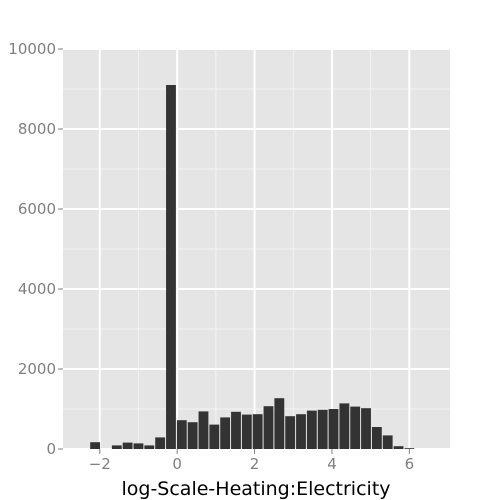 This screenshot has height=500, width=500. Describe the element at coordinates (255, 464) in the screenshot. I see `x-tick-label: 2` at that location.